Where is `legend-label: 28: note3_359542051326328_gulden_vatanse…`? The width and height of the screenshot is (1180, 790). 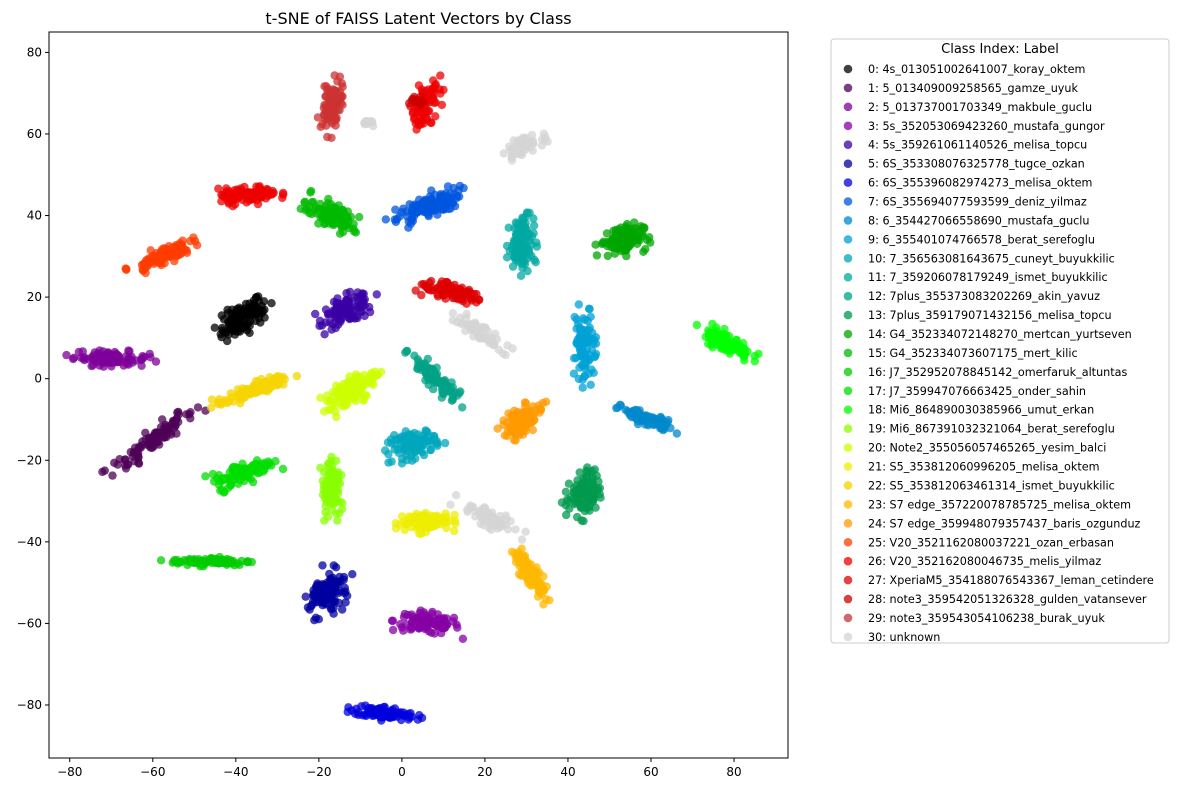
legend-label: 28: note3_359542051326328_gulden_vatanse… is located at coordinates (1007, 599).